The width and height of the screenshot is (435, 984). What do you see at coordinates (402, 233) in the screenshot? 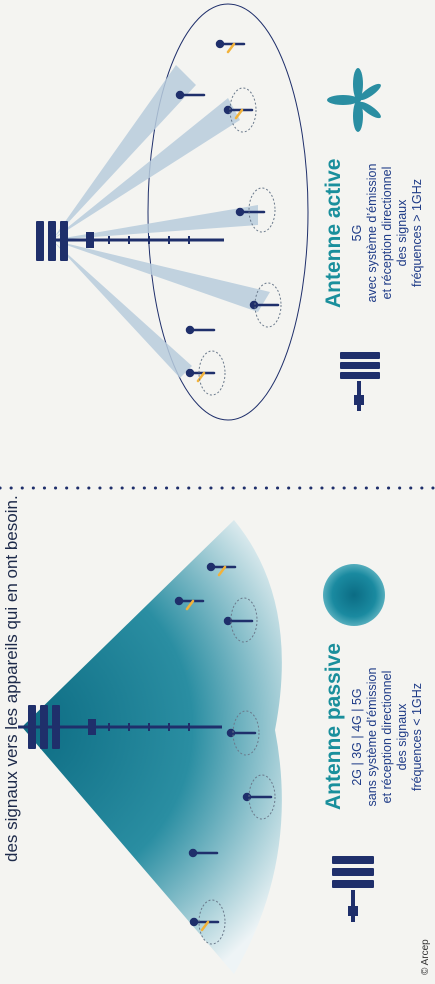
I see `active-line-3: des signaux` at bounding box center [402, 233].